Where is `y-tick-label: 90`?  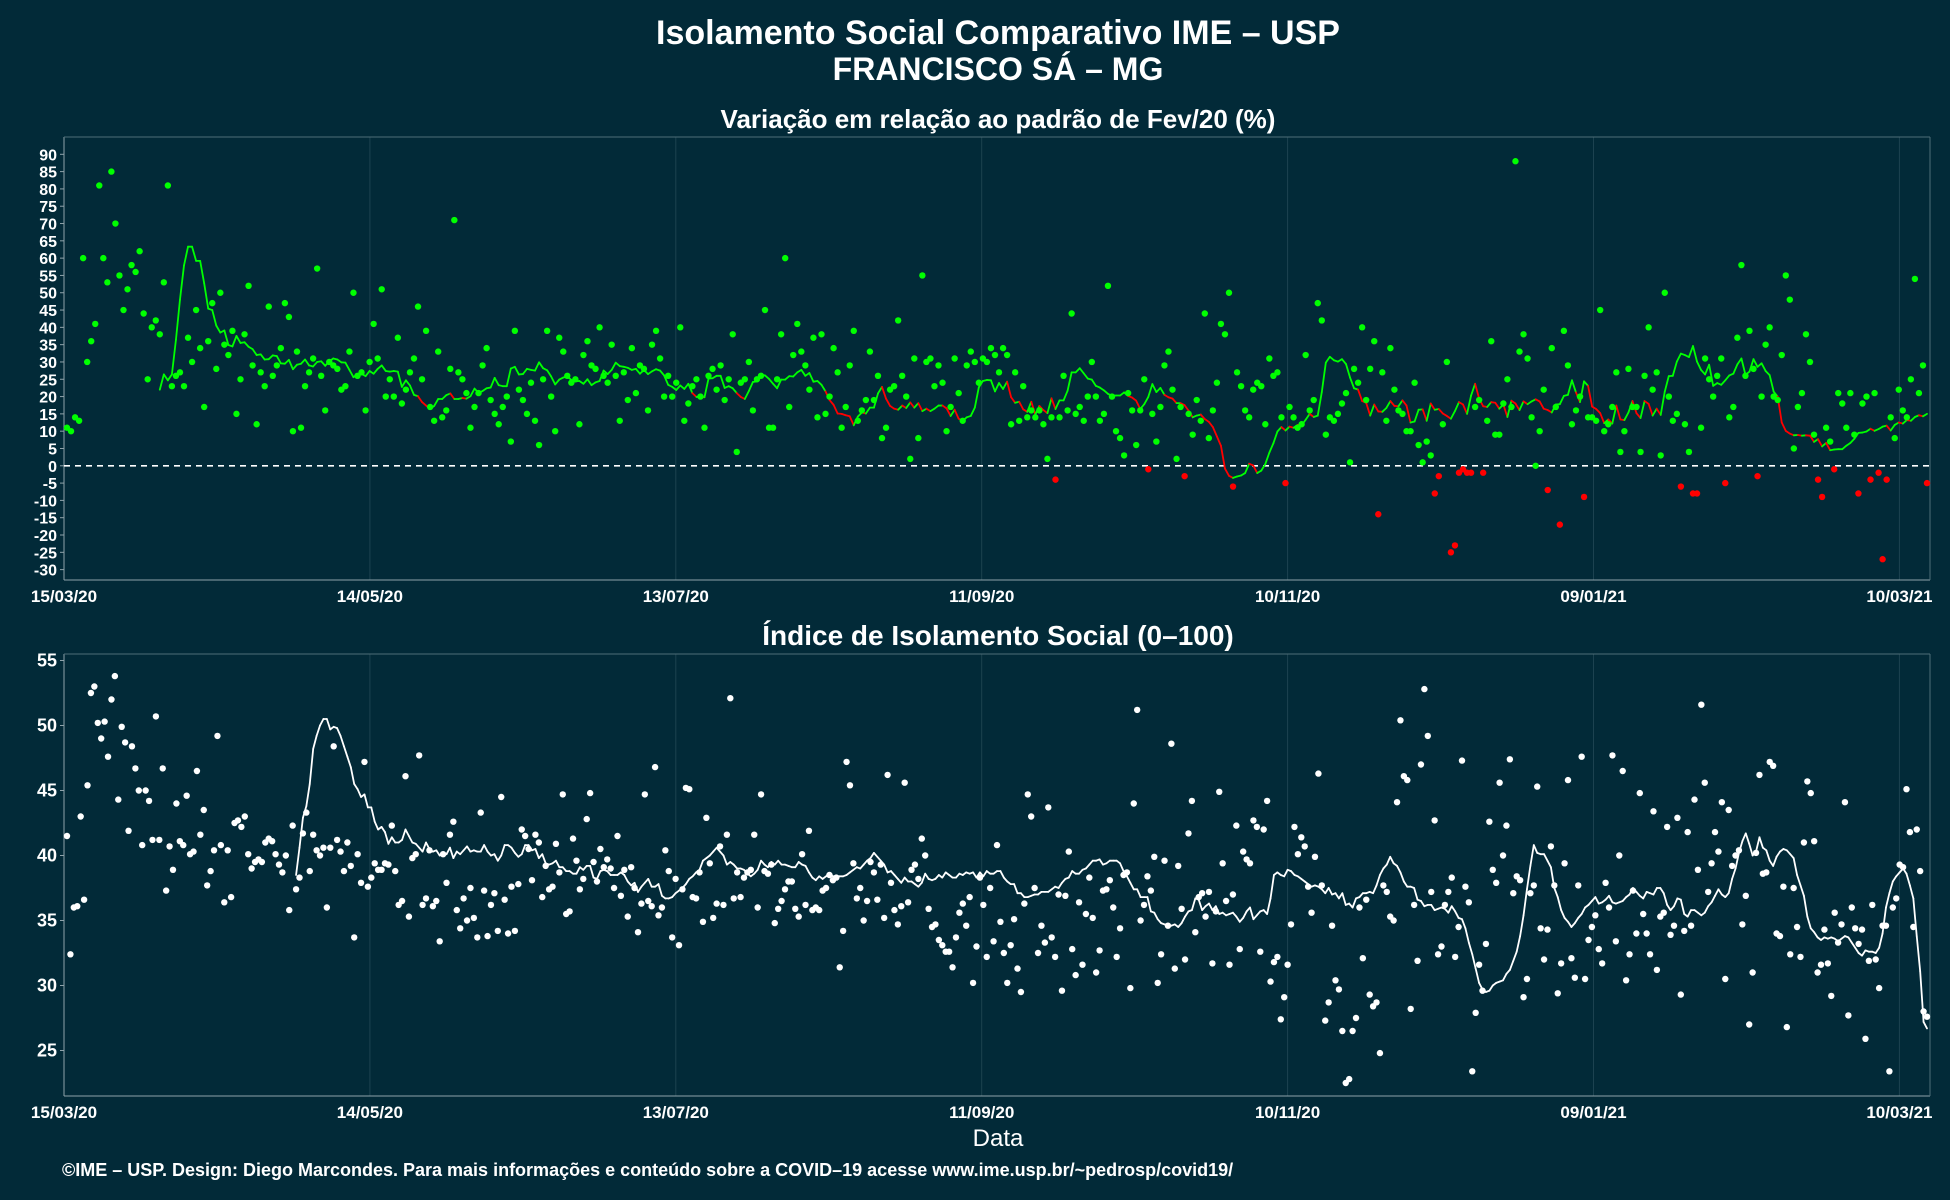 y-tick-label: 90 is located at coordinates (48, 155).